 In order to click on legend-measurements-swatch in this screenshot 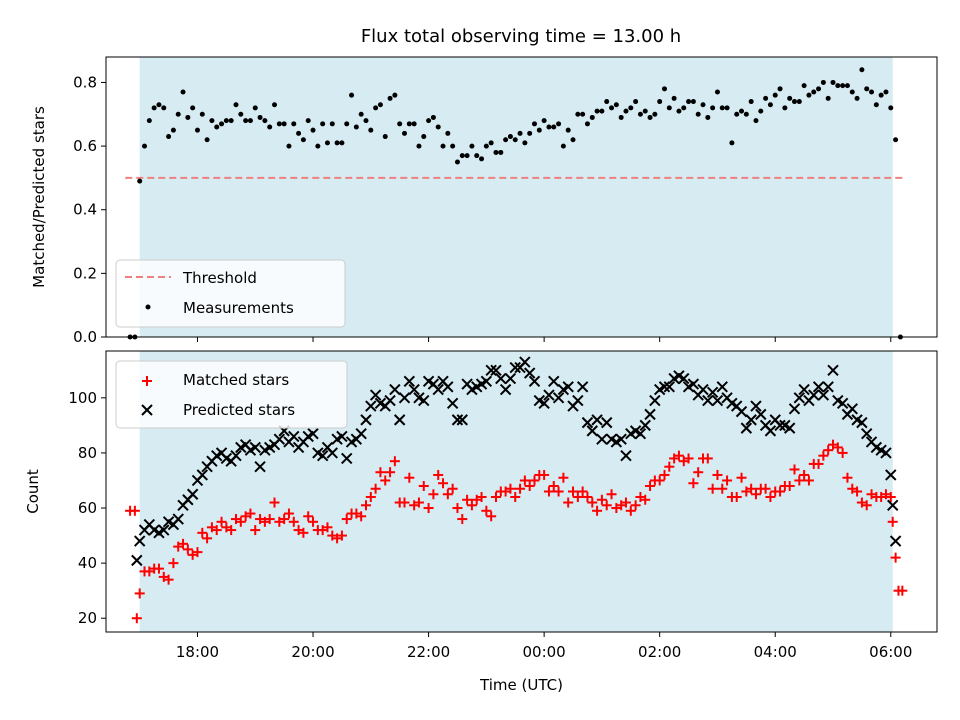, I will do `click(148, 307)`.